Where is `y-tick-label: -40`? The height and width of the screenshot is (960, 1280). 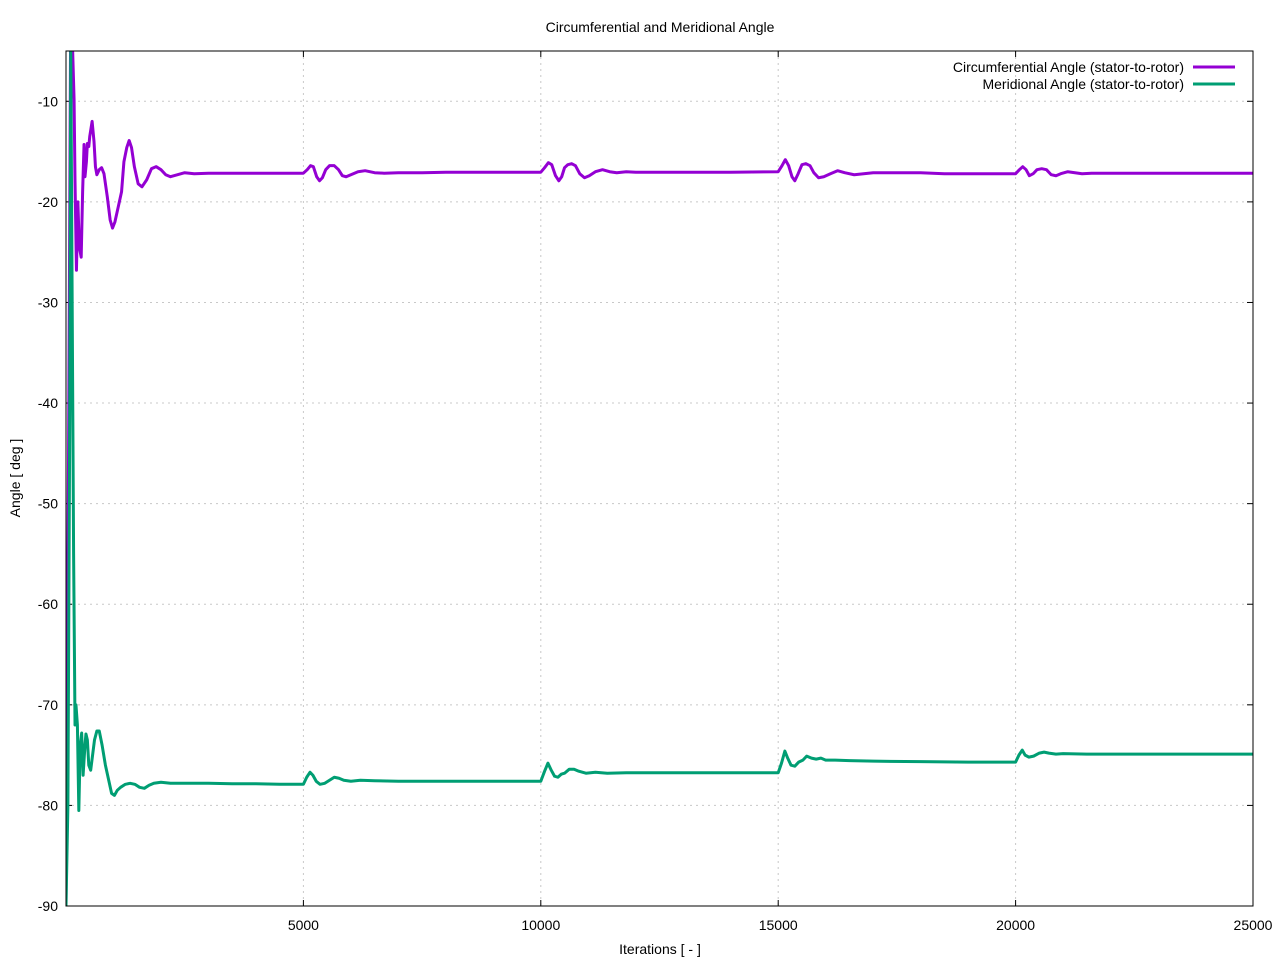 y-tick-label: -40 is located at coordinates (48, 403).